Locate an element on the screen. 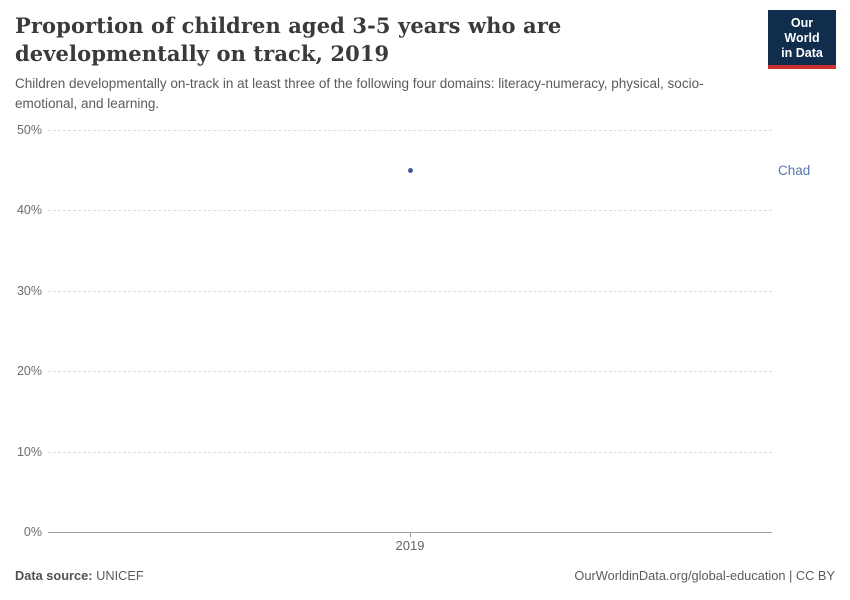  y-tick-label-20: 20% is located at coordinates (29, 371).